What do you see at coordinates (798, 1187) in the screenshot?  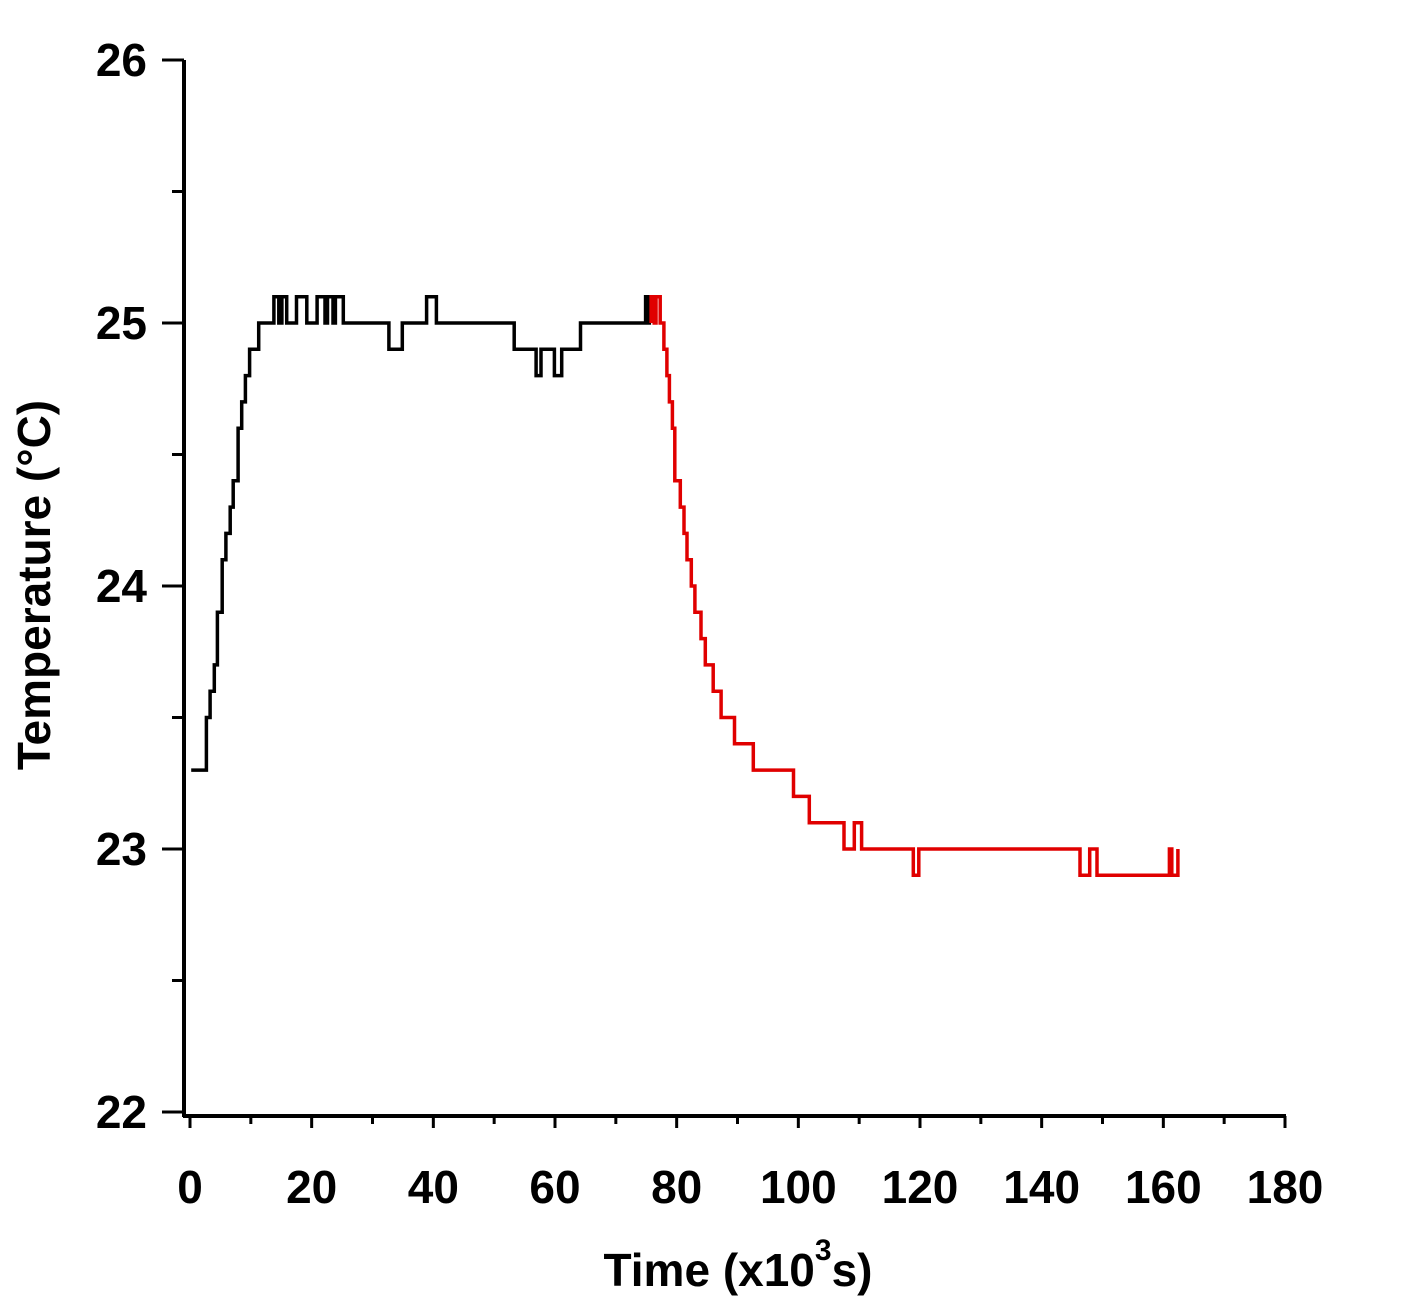 I see `x-tick-label: 100` at bounding box center [798, 1187].